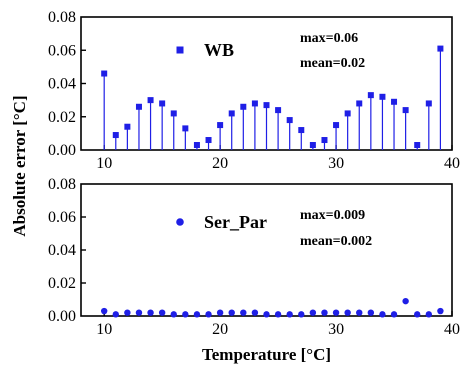 This screenshot has width=462, height=368. I want to click on x-axis-label: Temperature [°C], so click(266, 354).